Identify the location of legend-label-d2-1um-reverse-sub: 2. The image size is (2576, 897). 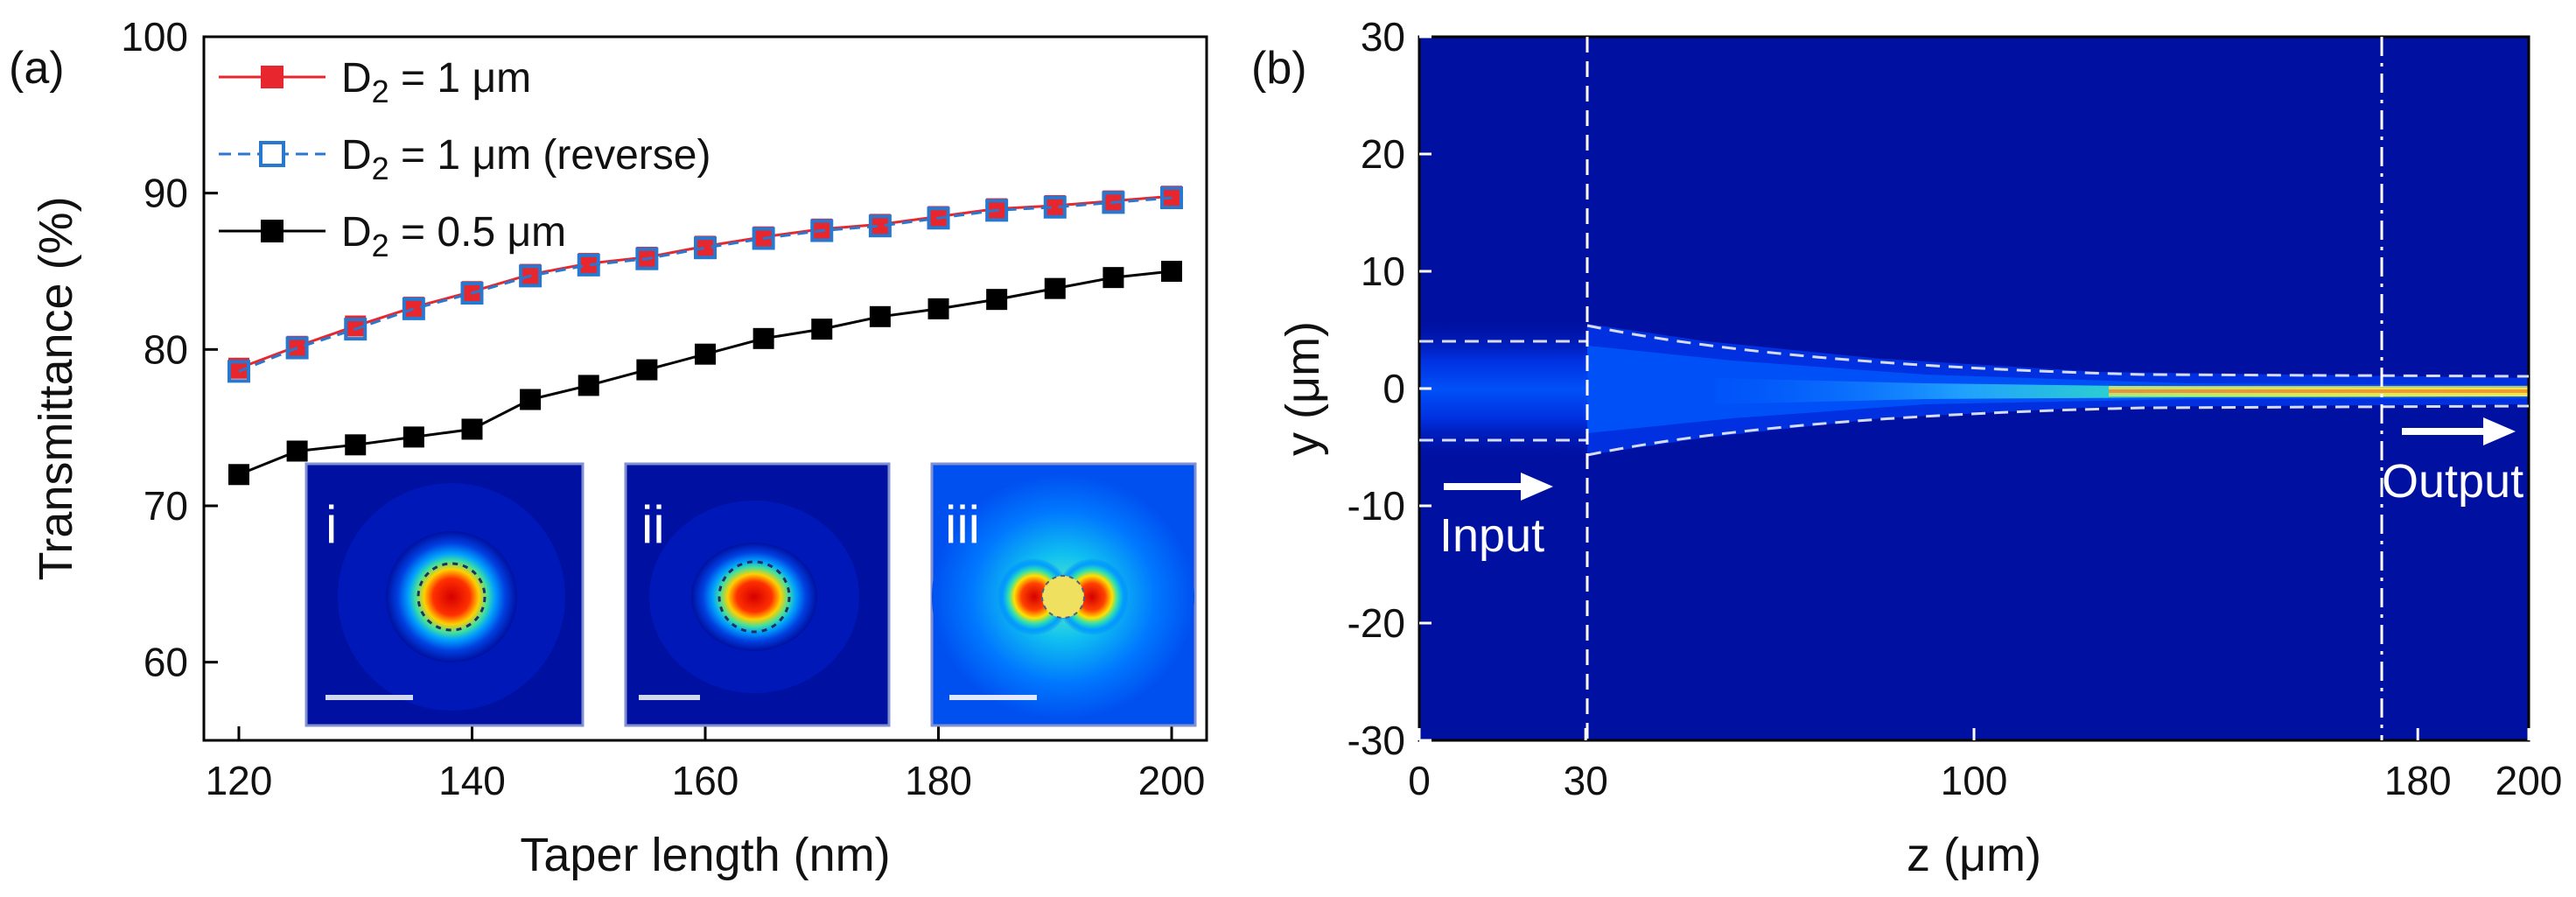
(380, 169).